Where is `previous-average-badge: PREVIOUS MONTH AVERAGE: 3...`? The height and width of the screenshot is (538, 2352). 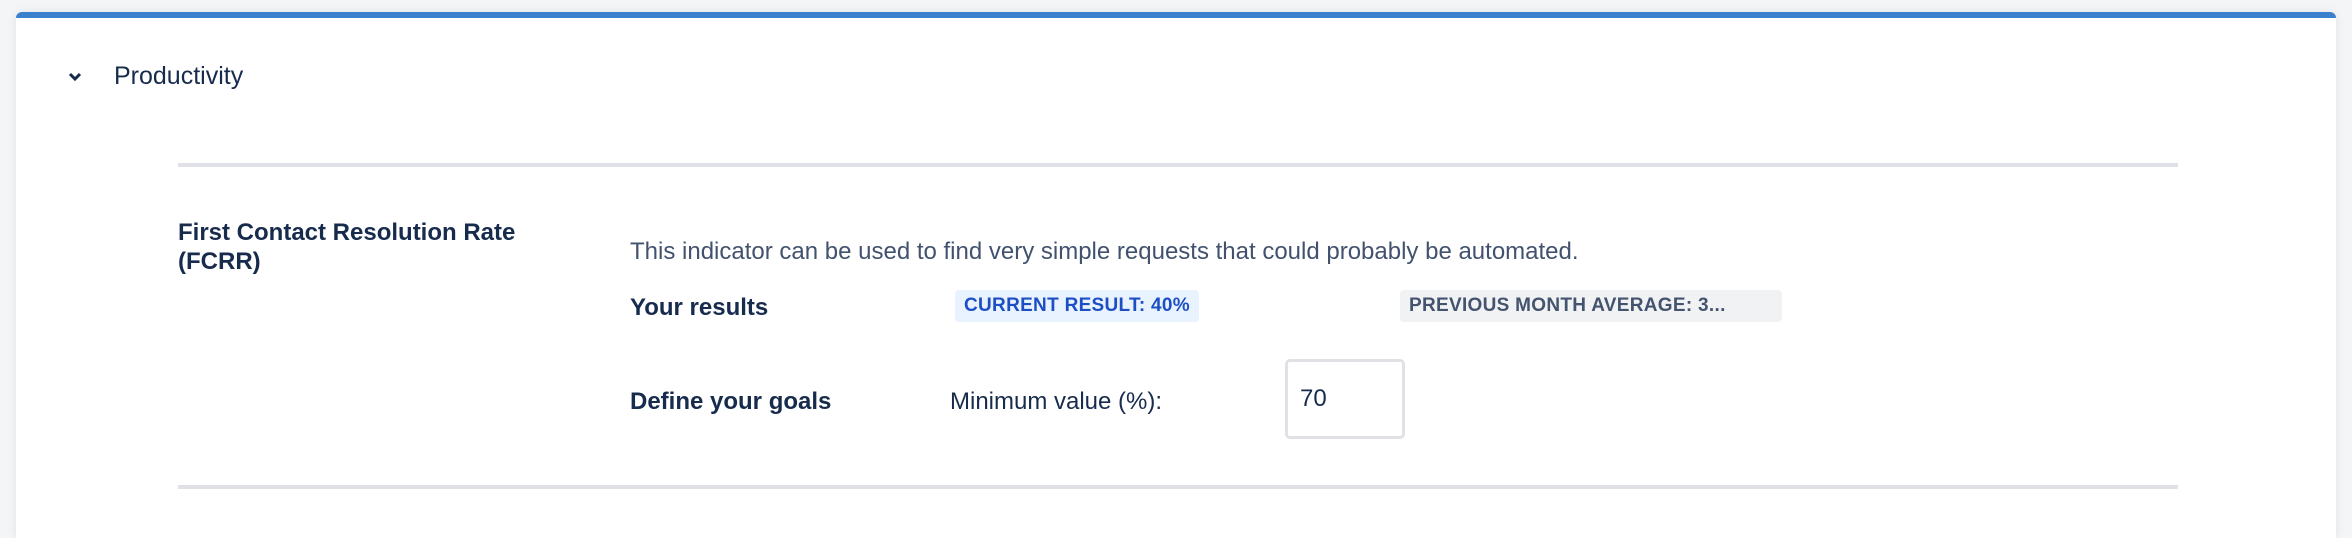 previous-average-badge: PREVIOUS MONTH AVERAGE: 3... is located at coordinates (1591, 306).